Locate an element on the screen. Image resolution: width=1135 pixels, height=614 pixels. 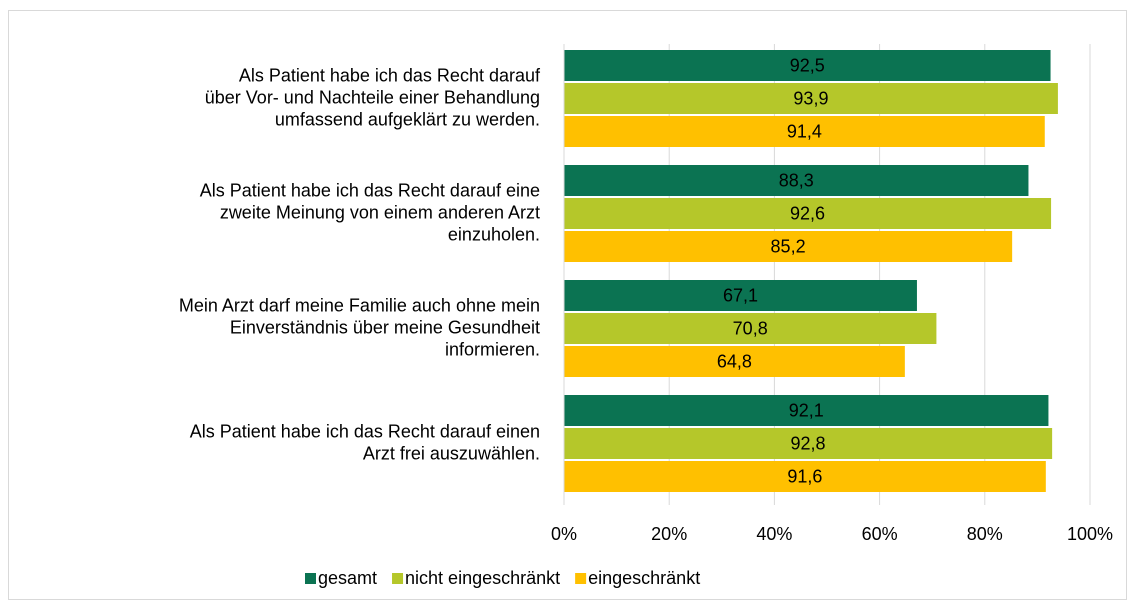
data-label: 92,1 is located at coordinates (806, 410).